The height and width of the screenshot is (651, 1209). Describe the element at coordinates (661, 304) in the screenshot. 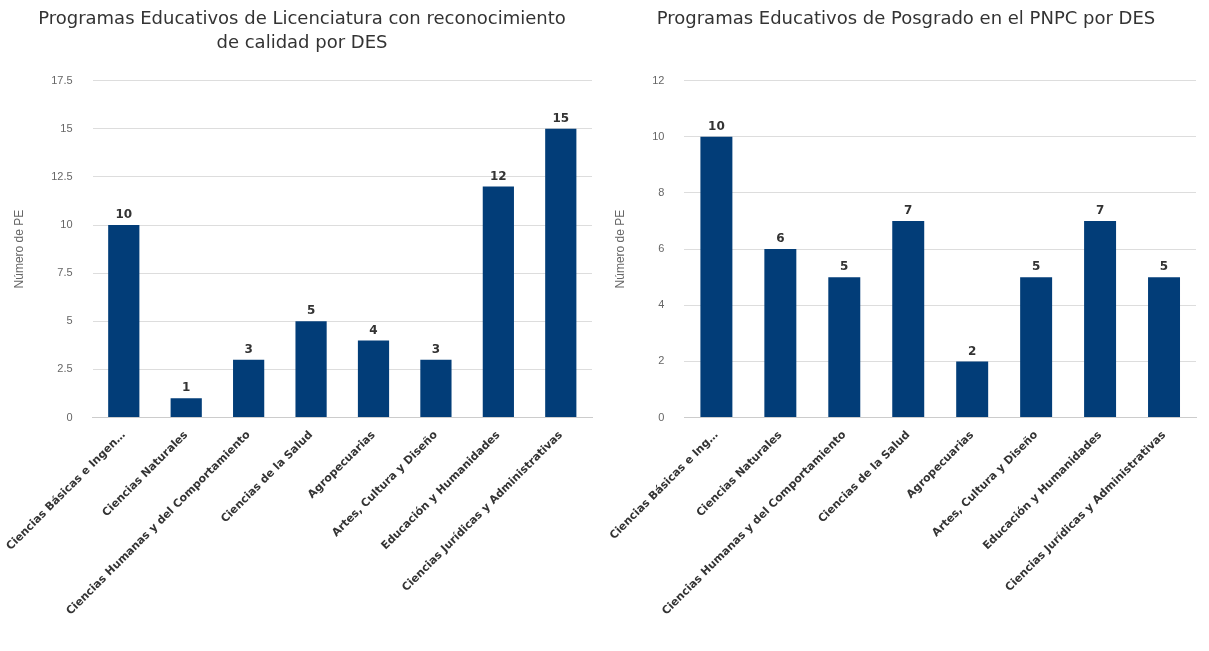

I see `y-tick-label: 4` at that location.